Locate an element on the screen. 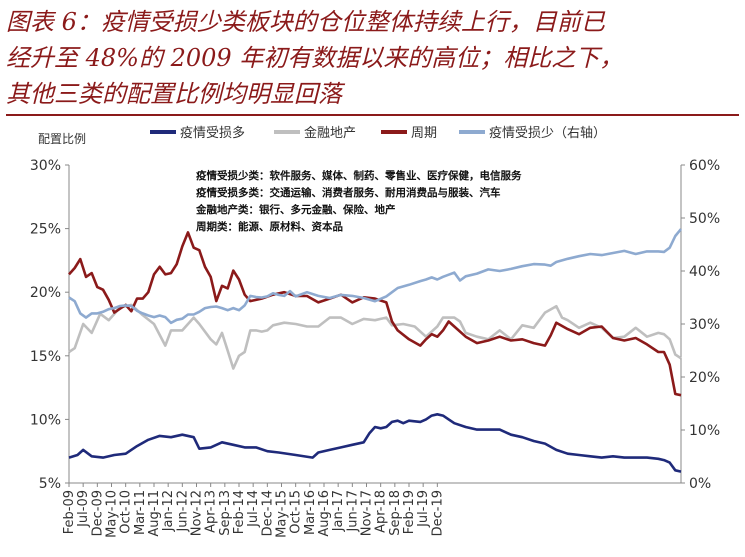 The width and height of the screenshot is (745, 557). x-tick-label: Jun-12 is located at coordinates (182, 511).